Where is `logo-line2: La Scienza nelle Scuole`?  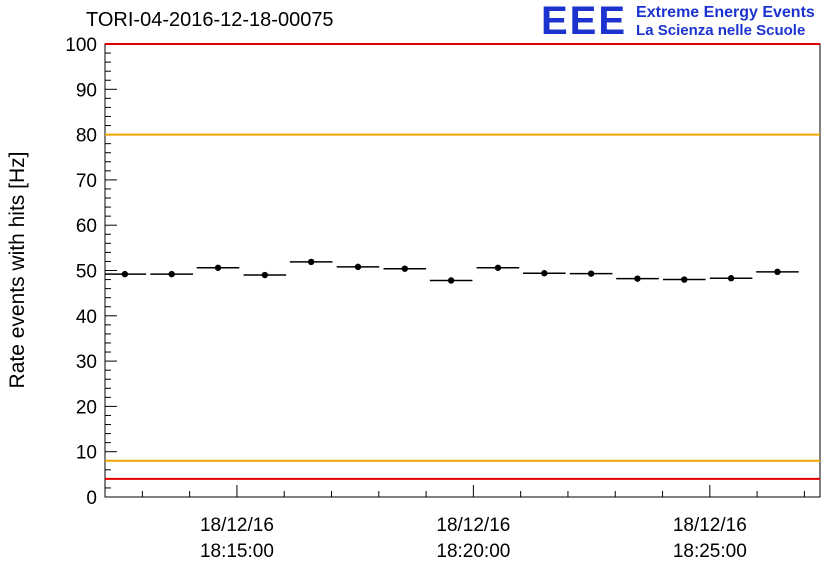 logo-line2: La Scienza nelle Scuole is located at coordinates (721, 30).